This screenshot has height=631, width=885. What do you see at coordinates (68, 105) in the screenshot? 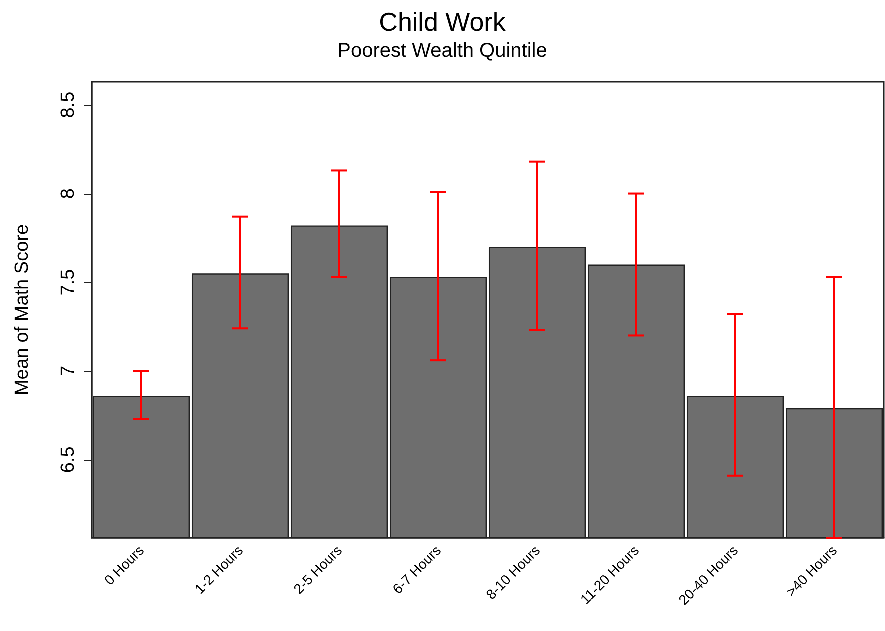
I see `y-tick-label: 8.5` at bounding box center [68, 105].